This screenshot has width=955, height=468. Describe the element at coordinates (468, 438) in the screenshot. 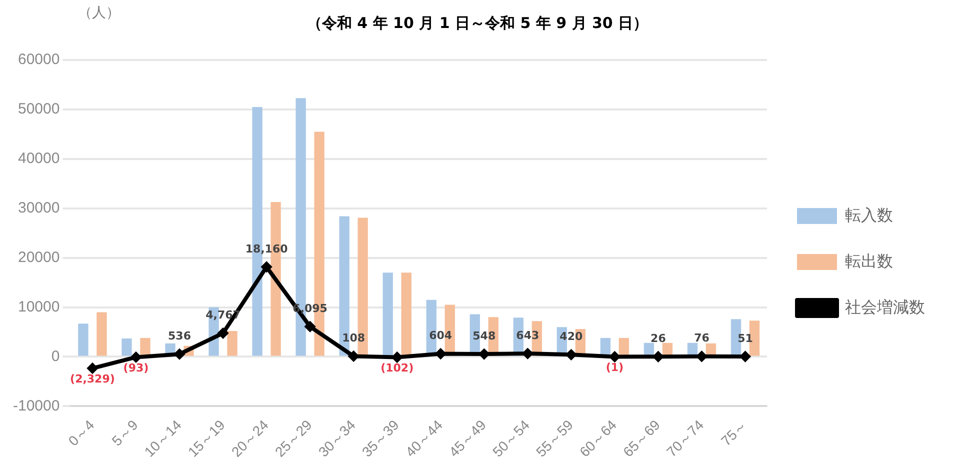

I see `x-tick-label: 45～49` at that location.